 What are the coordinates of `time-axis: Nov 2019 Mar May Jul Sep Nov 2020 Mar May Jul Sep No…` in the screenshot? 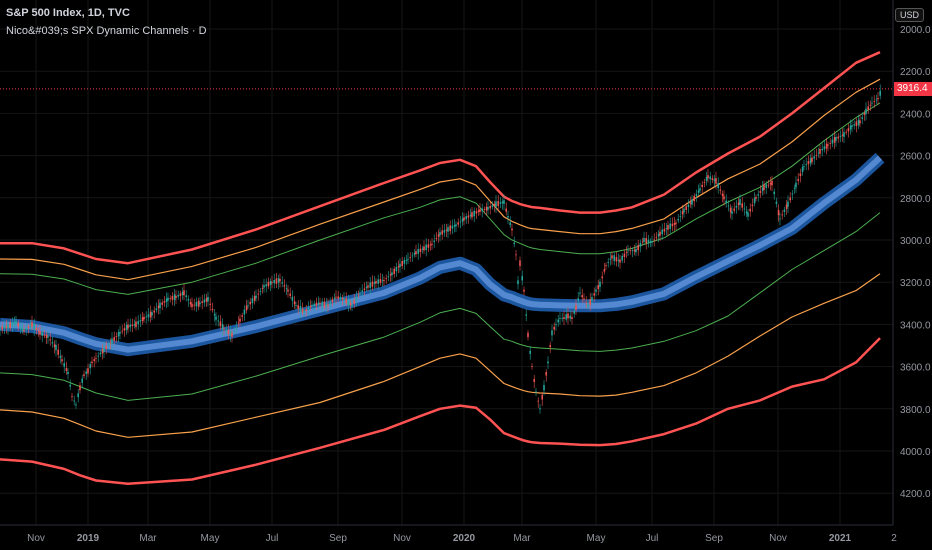 It's located at (466, 537).